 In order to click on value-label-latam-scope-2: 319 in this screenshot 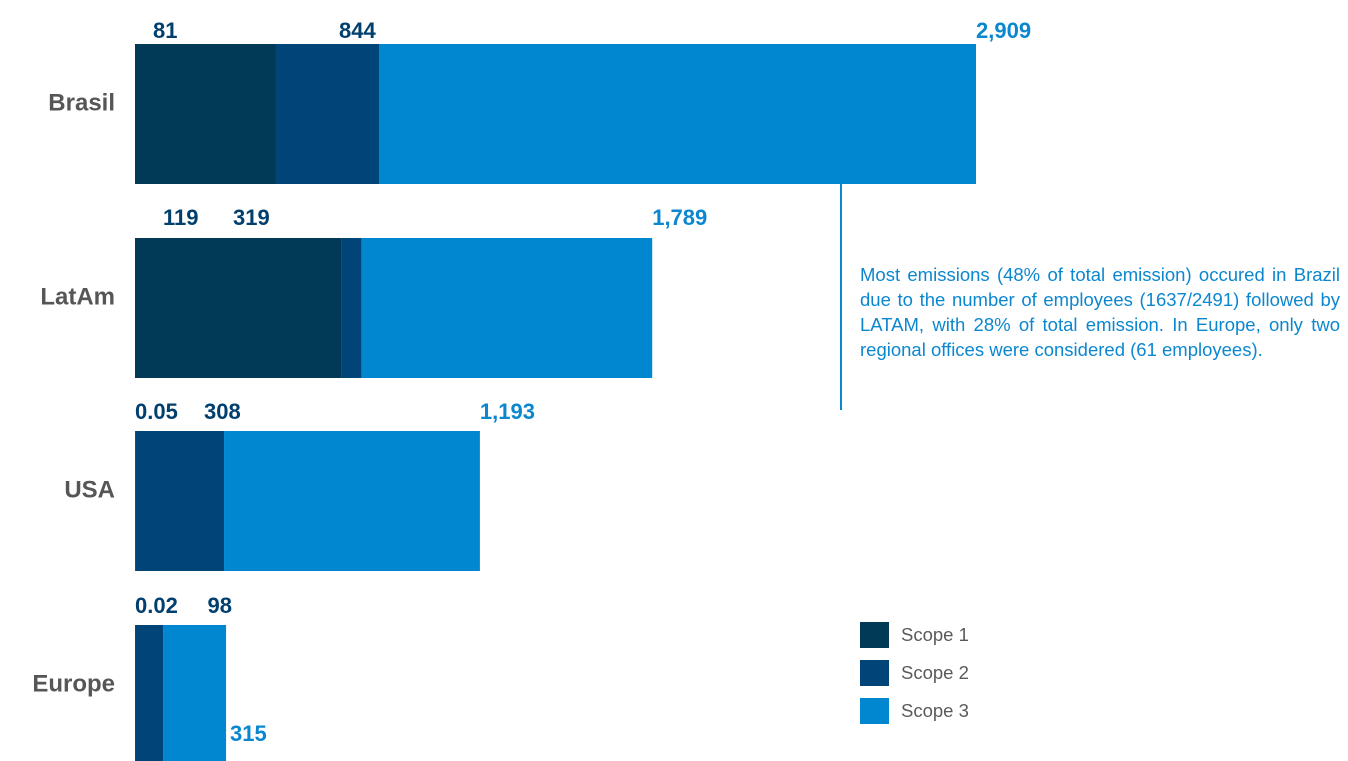, I will do `click(251, 217)`.